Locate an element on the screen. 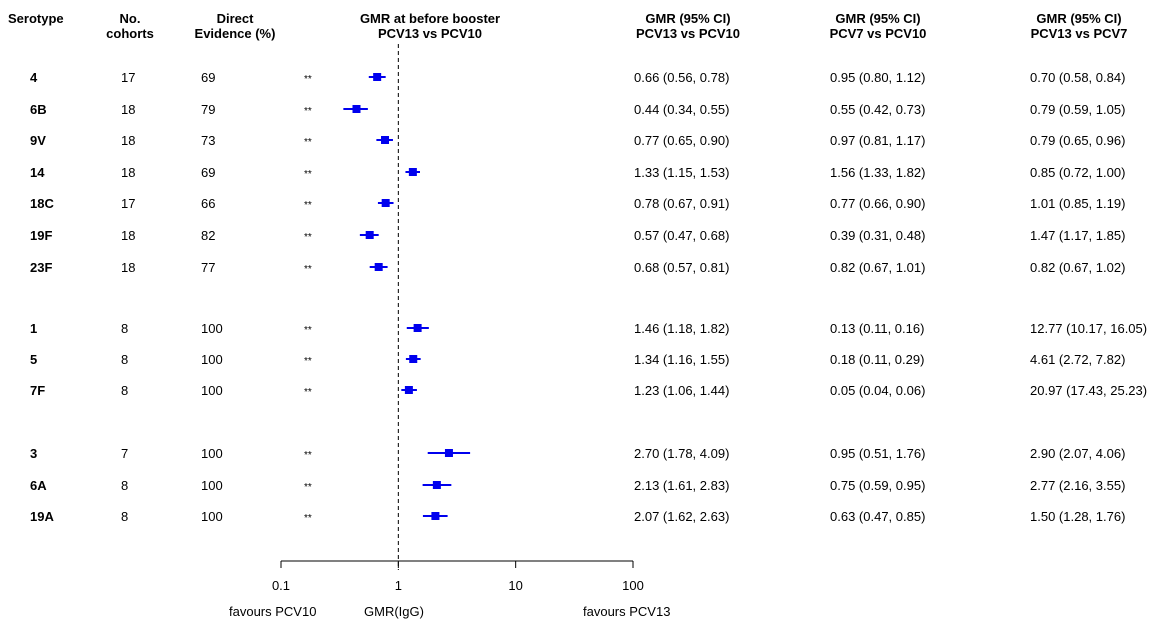  header-serotype: Serotype is located at coordinates (36, 18).